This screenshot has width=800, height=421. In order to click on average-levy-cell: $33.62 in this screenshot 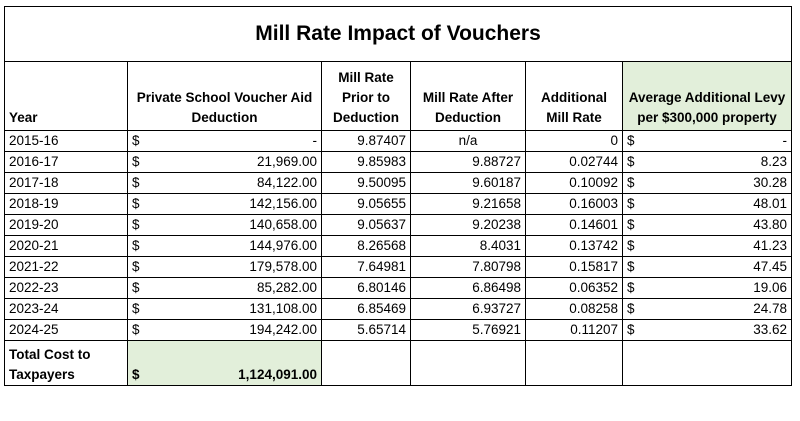, I will do `click(707, 330)`.